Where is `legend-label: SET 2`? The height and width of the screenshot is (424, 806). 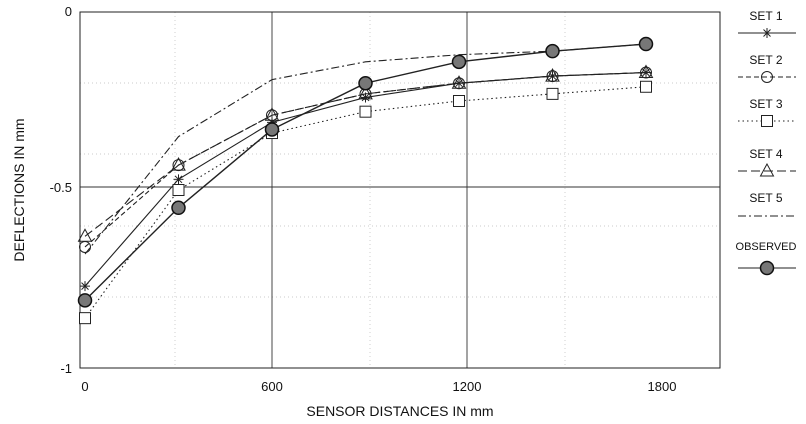
legend-label: SET 2 is located at coordinates (765, 60).